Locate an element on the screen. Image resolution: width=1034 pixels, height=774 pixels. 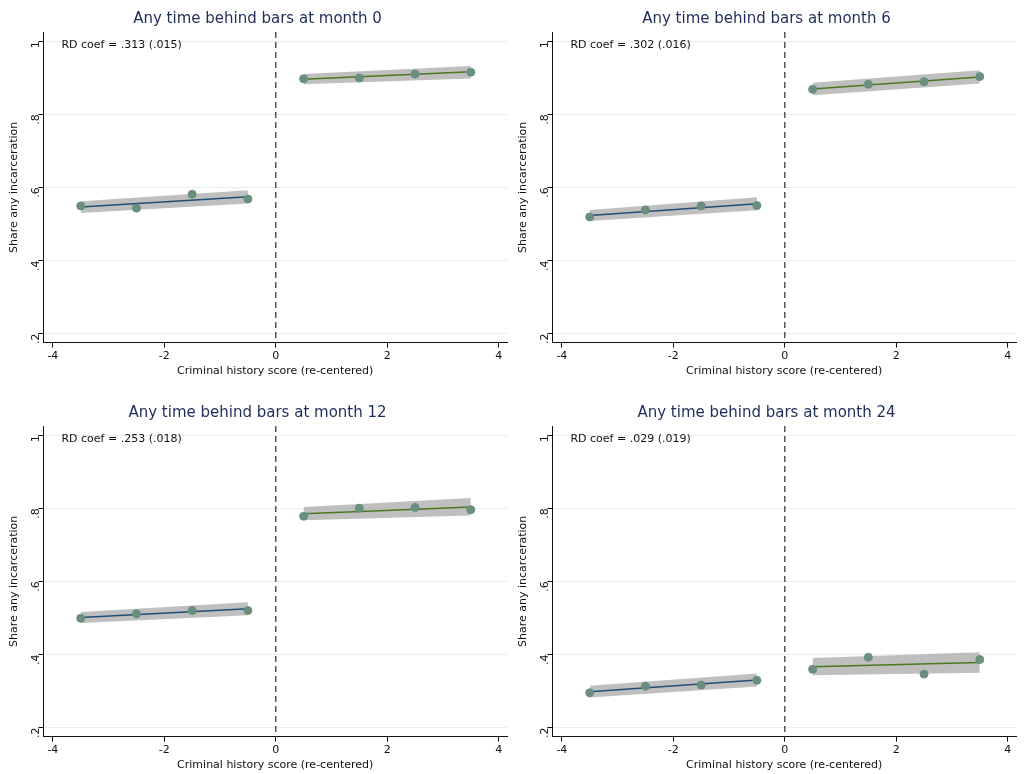
chart-title: Any time behind bars at month 24 is located at coordinates (766, 411).